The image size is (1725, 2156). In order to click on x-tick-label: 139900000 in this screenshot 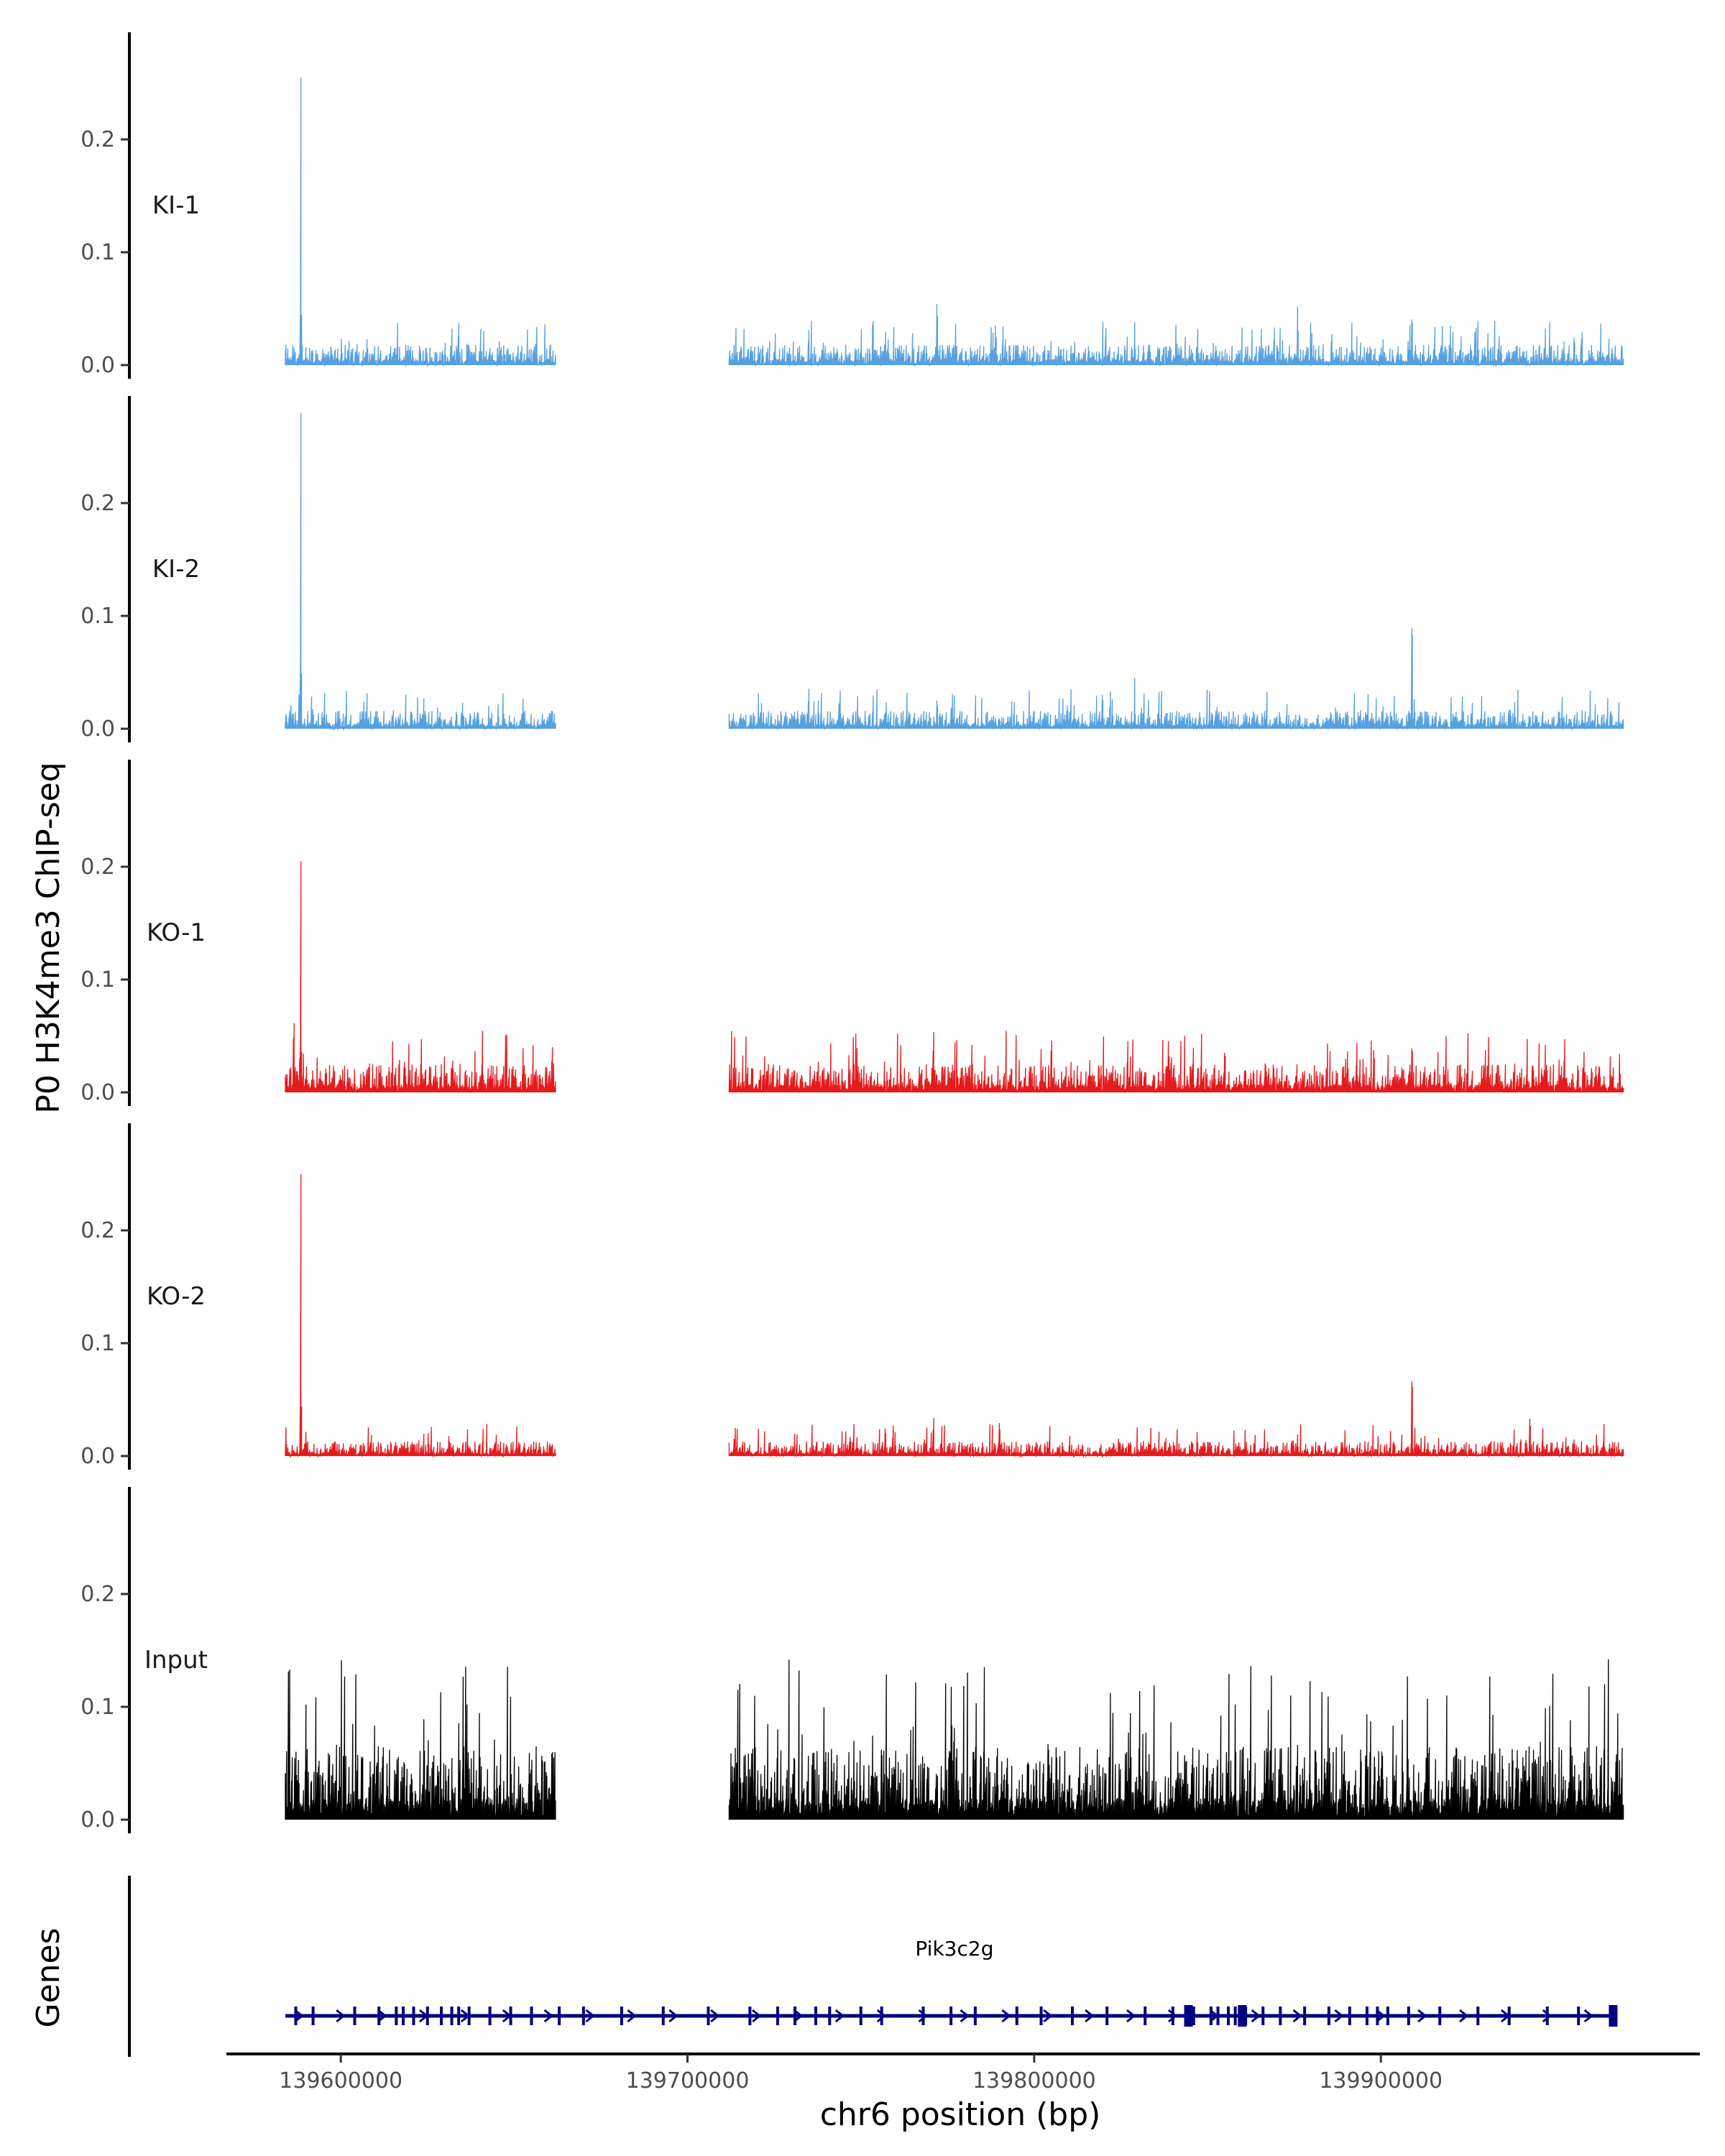, I will do `click(1381, 2080)`.